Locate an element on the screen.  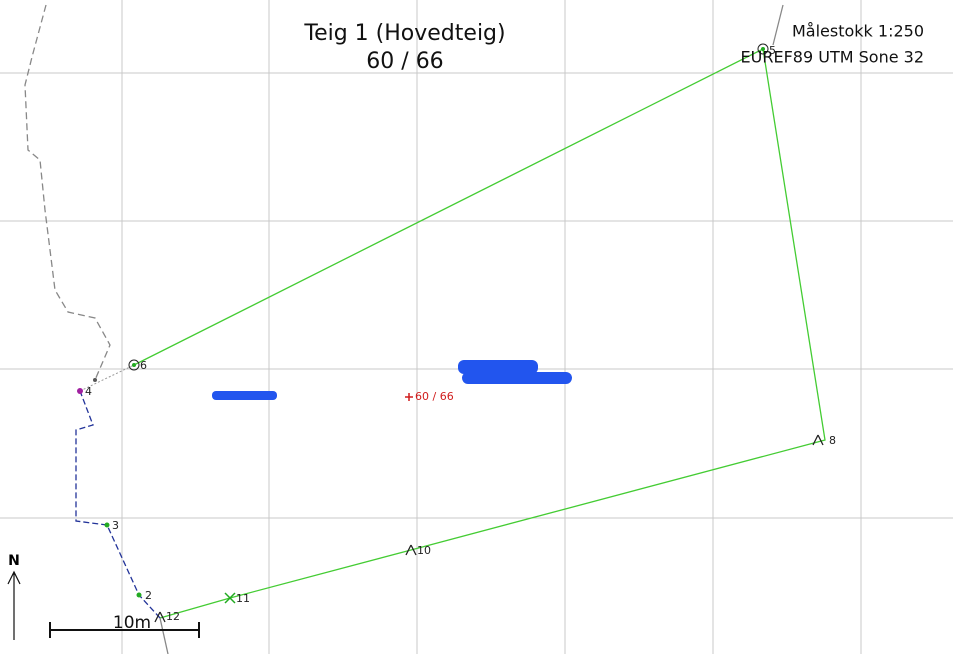
scale-bar is located at coordinates (124, 630).